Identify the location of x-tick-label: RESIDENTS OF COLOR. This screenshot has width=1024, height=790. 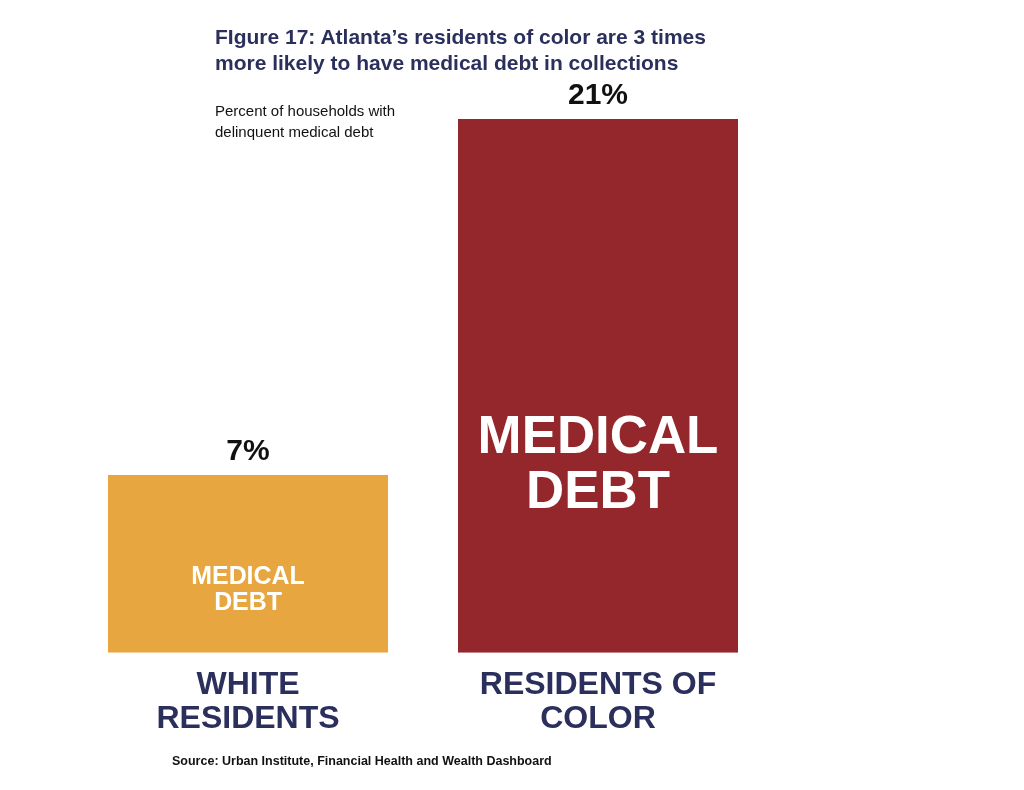
(598, 700).